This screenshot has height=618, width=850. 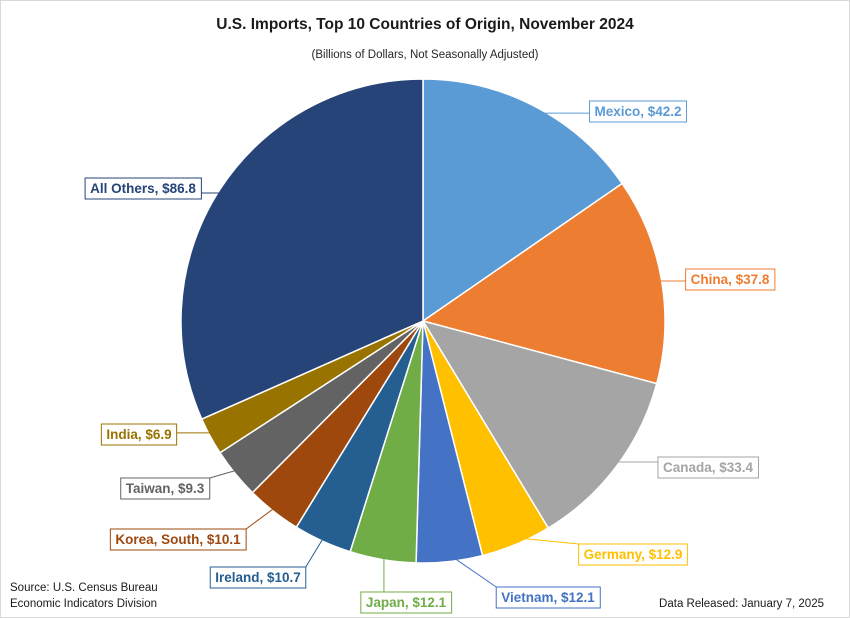 I want to click on slice-label-japan: Japan, $12.1, so click(x=406, y=583).